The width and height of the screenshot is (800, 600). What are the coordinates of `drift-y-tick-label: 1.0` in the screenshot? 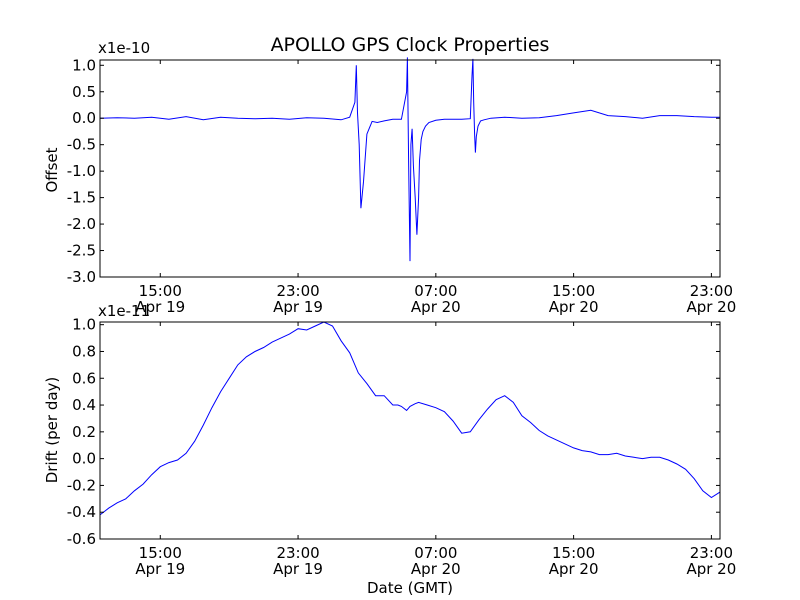 It's located at (84, 325).